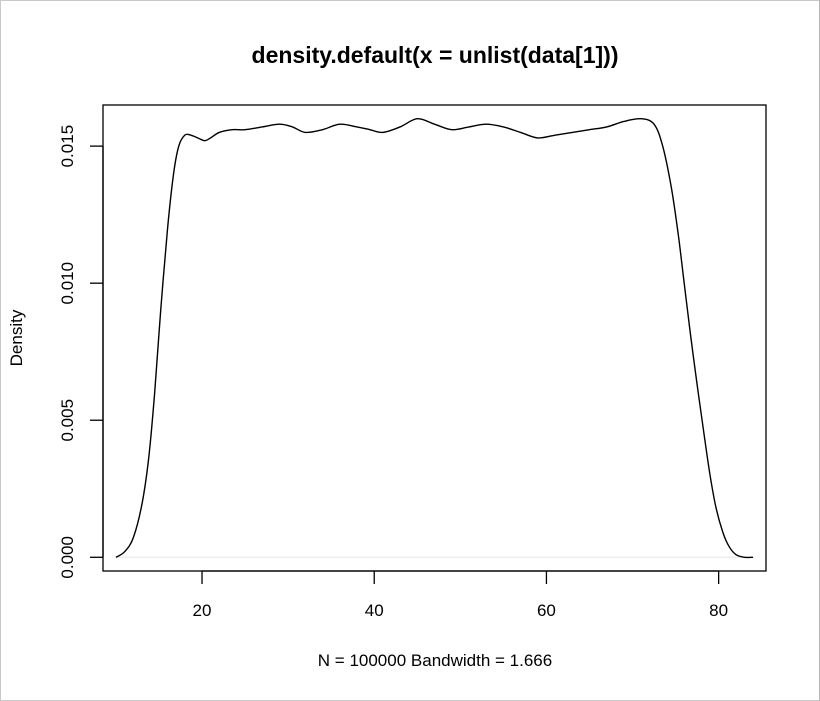 Image resolution: width=820 pixels, height=701 pixels. What do you see at coordinates (67, 283) in the screenshot?
I see `y-tick-label: 0.010` at bounding box center [67, 283].